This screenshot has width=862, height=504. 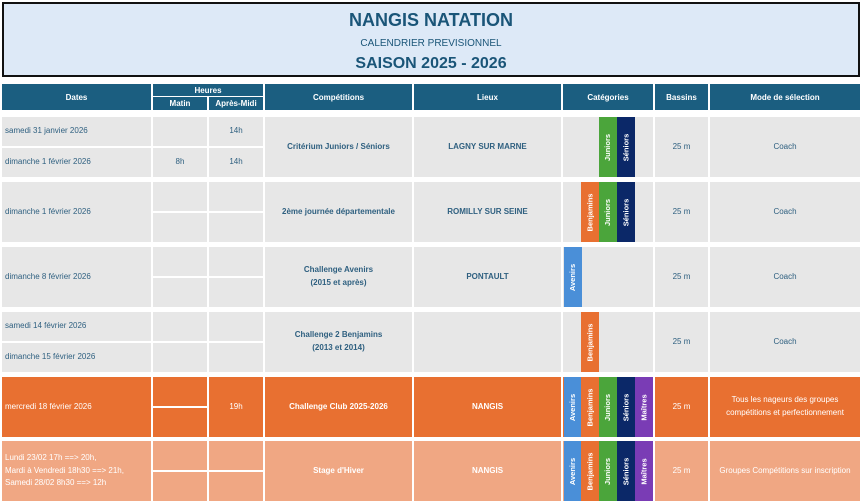 What do you see at coordinates (487, 212) in the screenshot?
I see `lieu-cell: ROMILLY SUR SEINE` at bounding box center [487, 212].